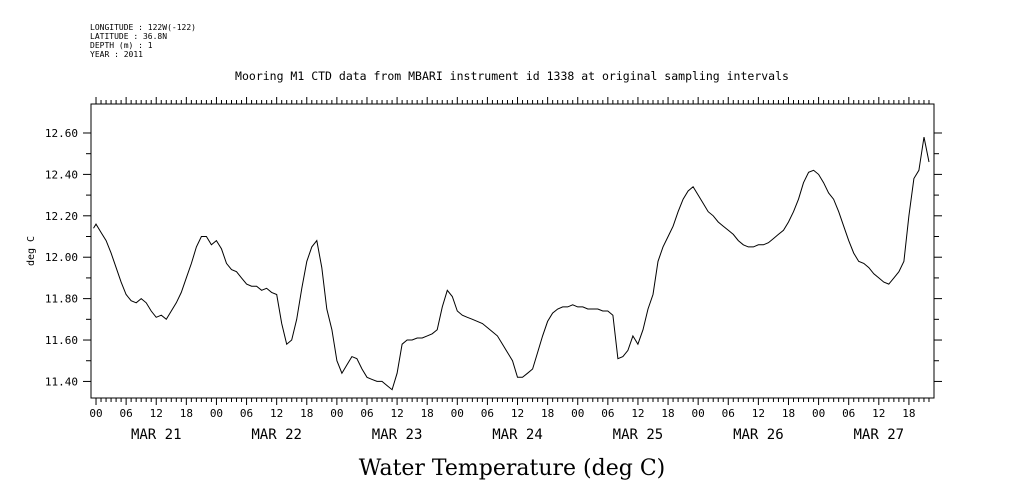 The width and height of the screenshot is (1009, 504). I want to click on y-tick-label: 11.80, so click(61, 299).